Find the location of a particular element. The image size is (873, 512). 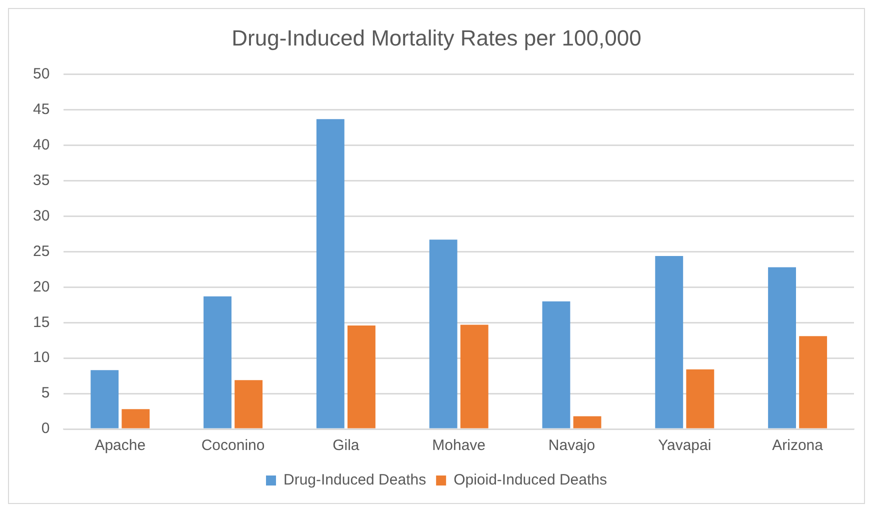

y-tick-label: 35 is located at coordinates (41, 180).